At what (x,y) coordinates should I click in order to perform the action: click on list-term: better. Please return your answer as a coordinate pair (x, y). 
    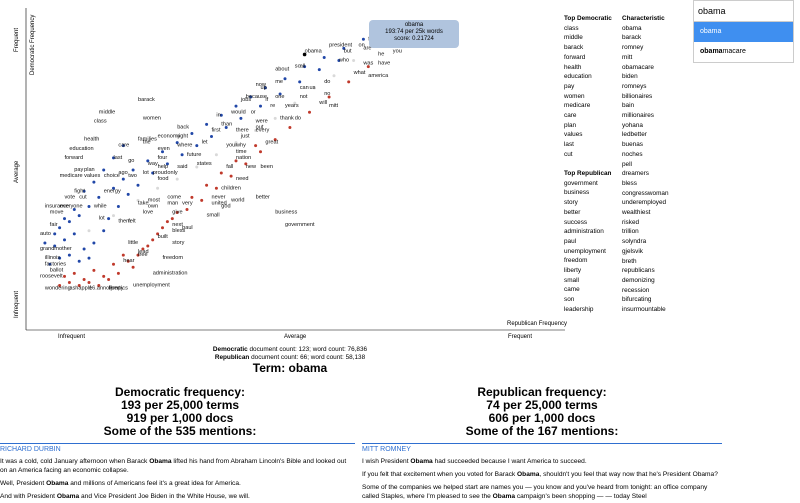
    Looking at the image, I should click on (572, 212).